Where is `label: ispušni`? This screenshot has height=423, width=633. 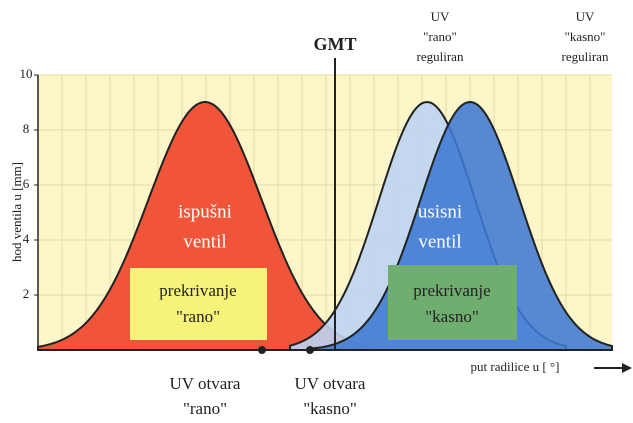 label: ispušni is located at coordinates (205, 211).